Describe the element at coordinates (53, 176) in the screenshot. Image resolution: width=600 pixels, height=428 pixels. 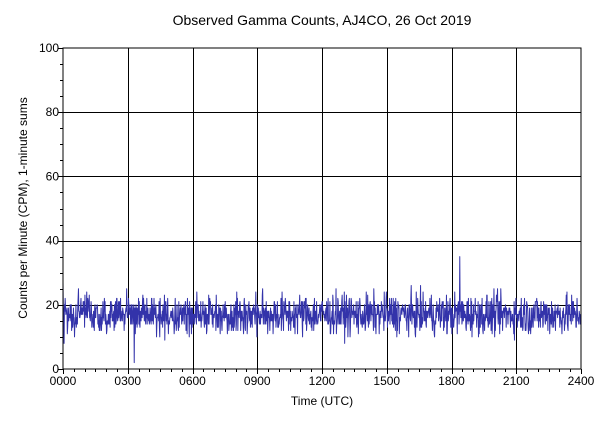
I see `y-tick-label: 60` at that location.